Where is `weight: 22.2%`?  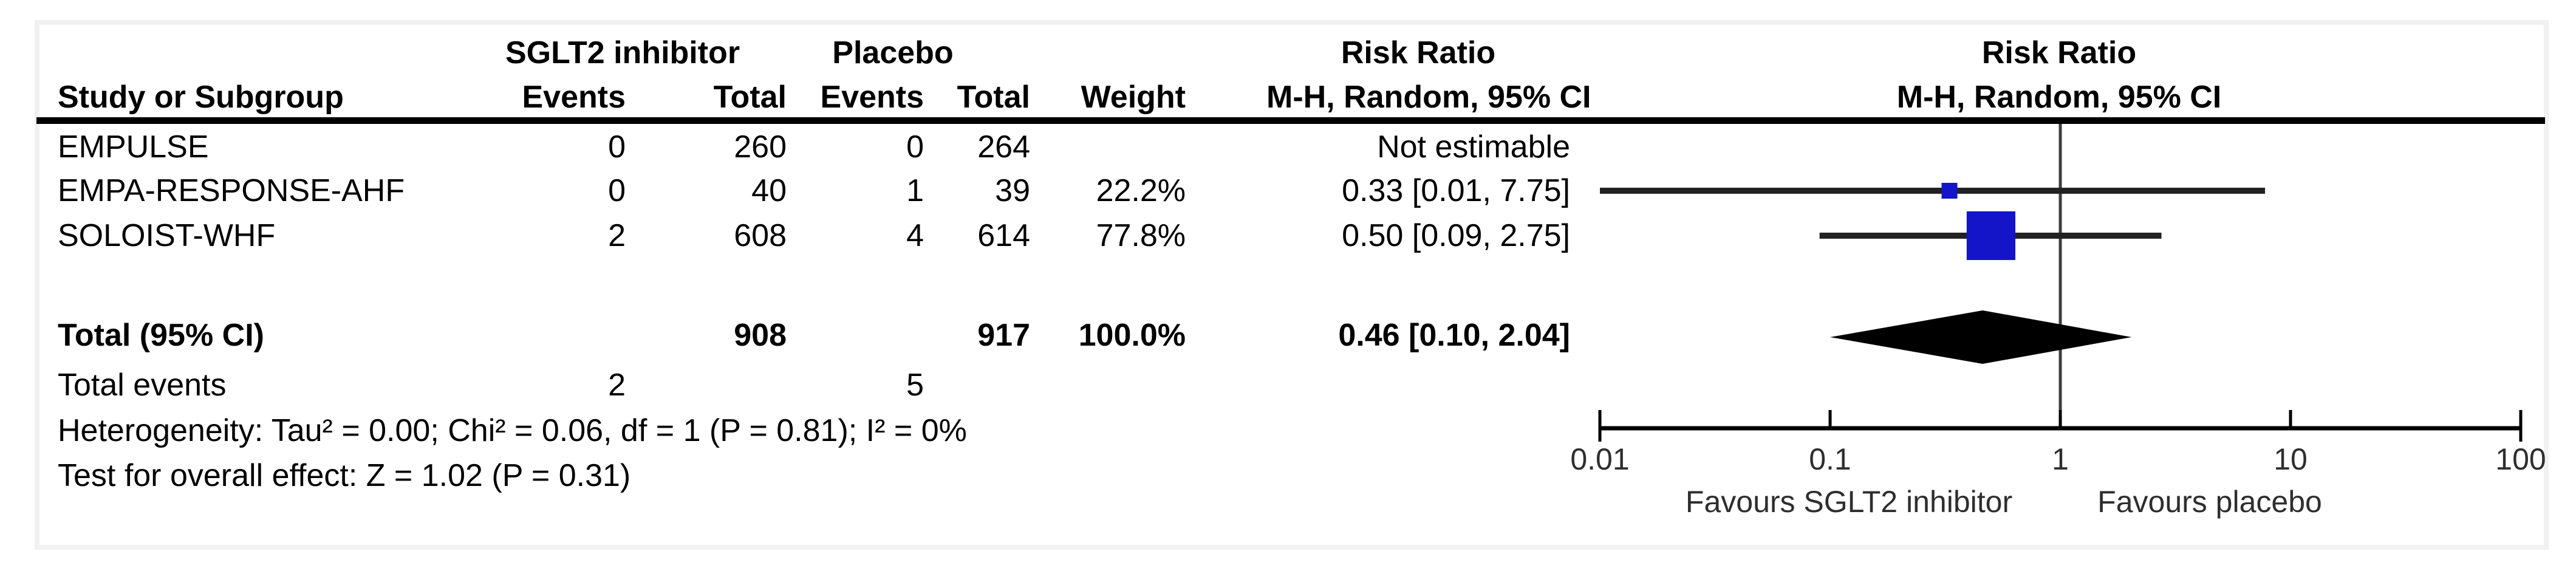 weight: 22.2% is located at coordinates (1141, 190).